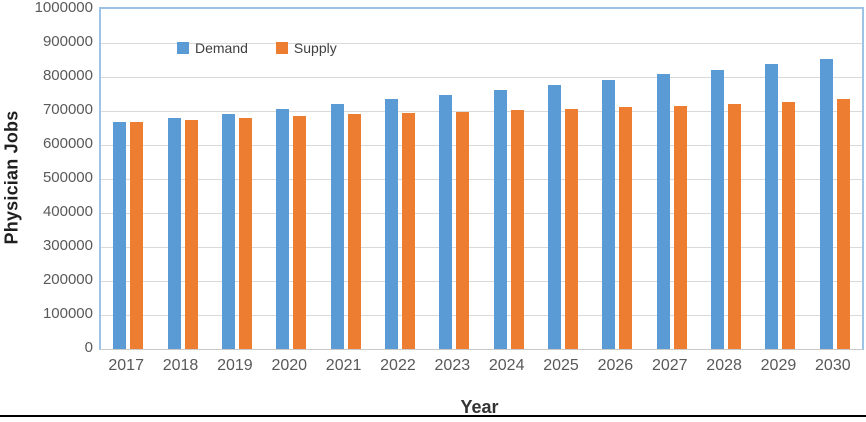  Describe the element at coordinates (718, 209) in the screenshot. I see `demand-bar-2028` at that location.